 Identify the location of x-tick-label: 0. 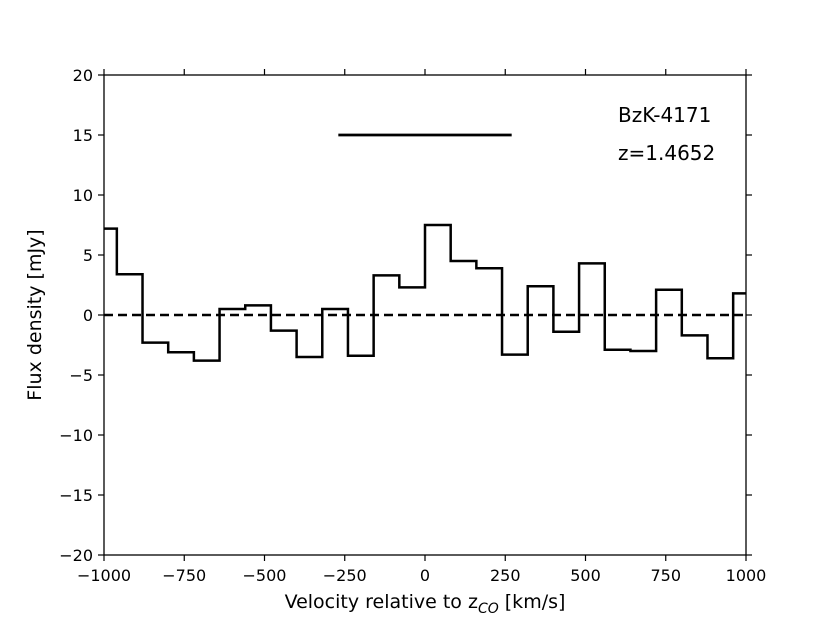
(425, 575).